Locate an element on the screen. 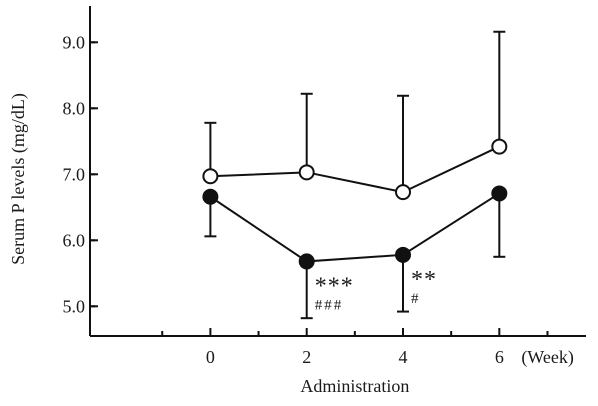 The image size is (598, 406). series-lines is located at coordinates (354, 204).